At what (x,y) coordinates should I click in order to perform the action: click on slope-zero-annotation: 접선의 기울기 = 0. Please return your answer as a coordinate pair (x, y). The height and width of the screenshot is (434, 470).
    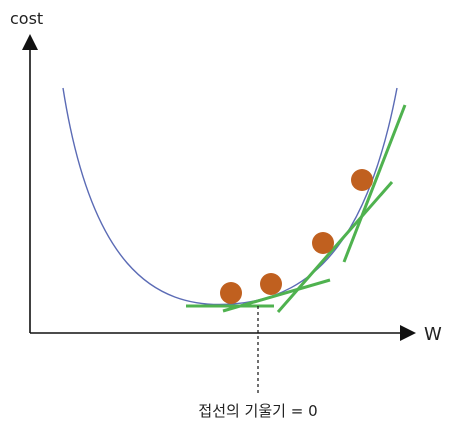
    Looking at the image, I should click on (257, 411).